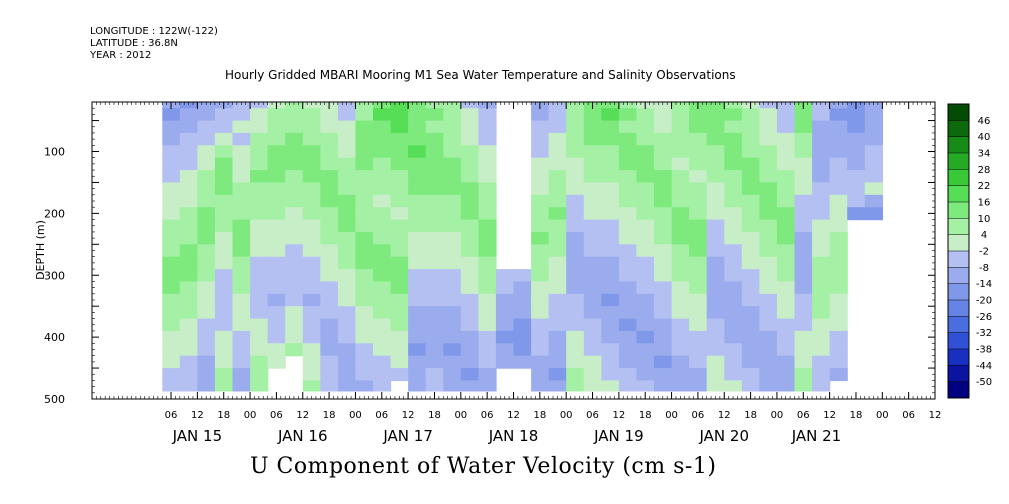  What do you see at coordinates (197, 436) in the screenshot?
I see `x-day-label: JAN 15` at bounding box center [197, 436].